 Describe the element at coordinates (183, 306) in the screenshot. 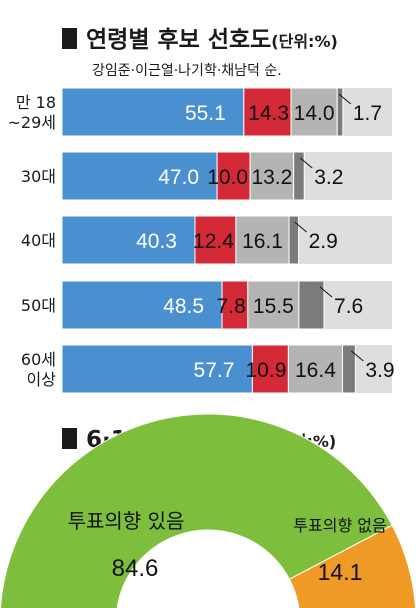

I see `bar-value-label: 48.5` at that location.